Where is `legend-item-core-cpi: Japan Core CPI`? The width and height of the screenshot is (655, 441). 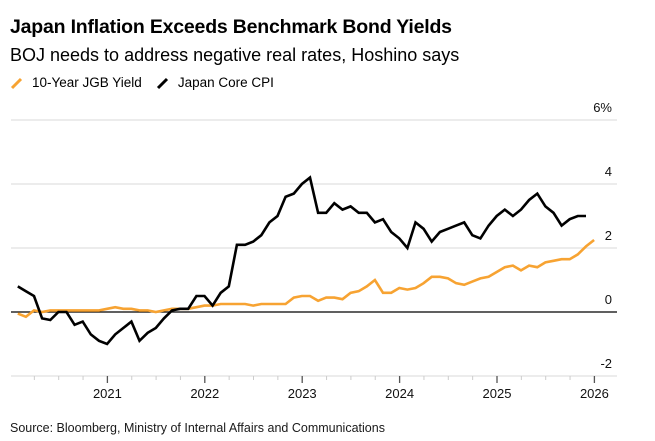
legend-item-core-cpi: Japan Core CPI is located at coordinates (215, 82).